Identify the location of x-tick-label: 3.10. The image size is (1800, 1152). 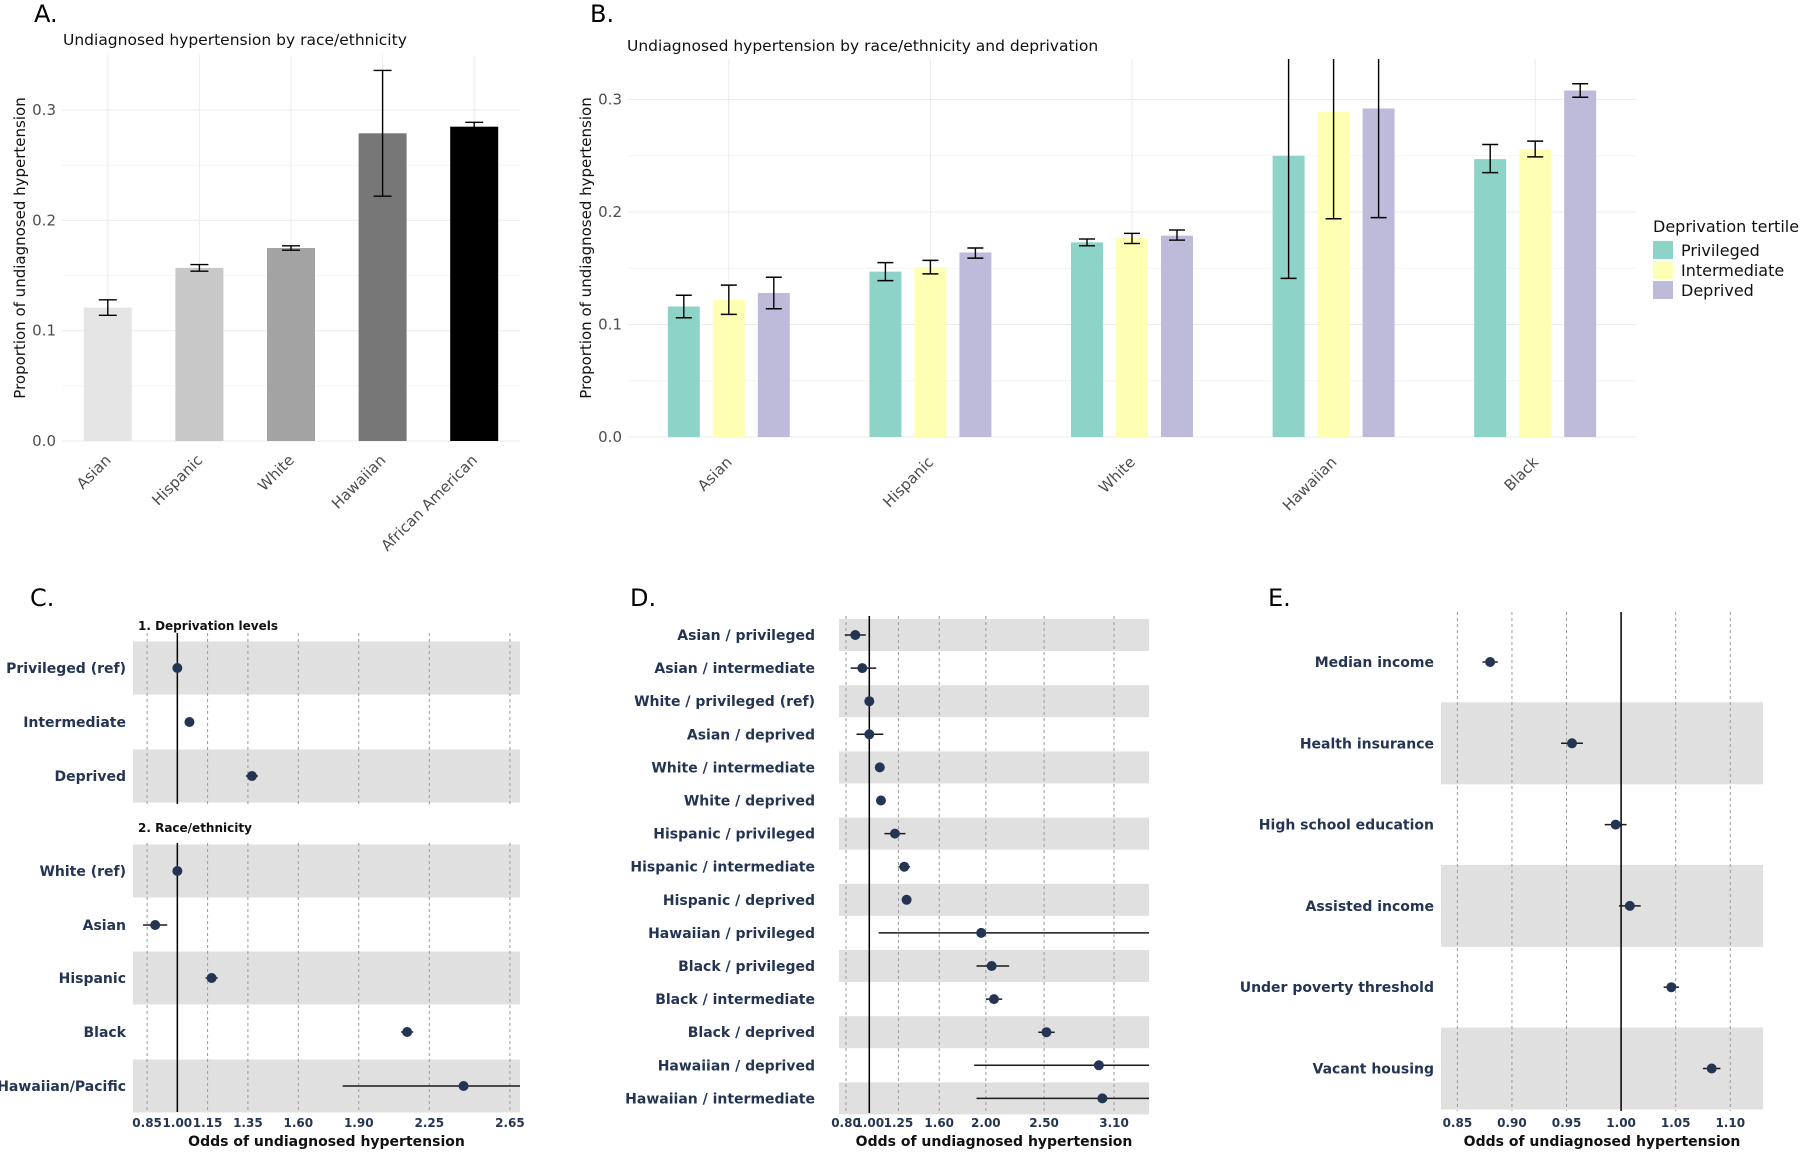
(1114, 1123).